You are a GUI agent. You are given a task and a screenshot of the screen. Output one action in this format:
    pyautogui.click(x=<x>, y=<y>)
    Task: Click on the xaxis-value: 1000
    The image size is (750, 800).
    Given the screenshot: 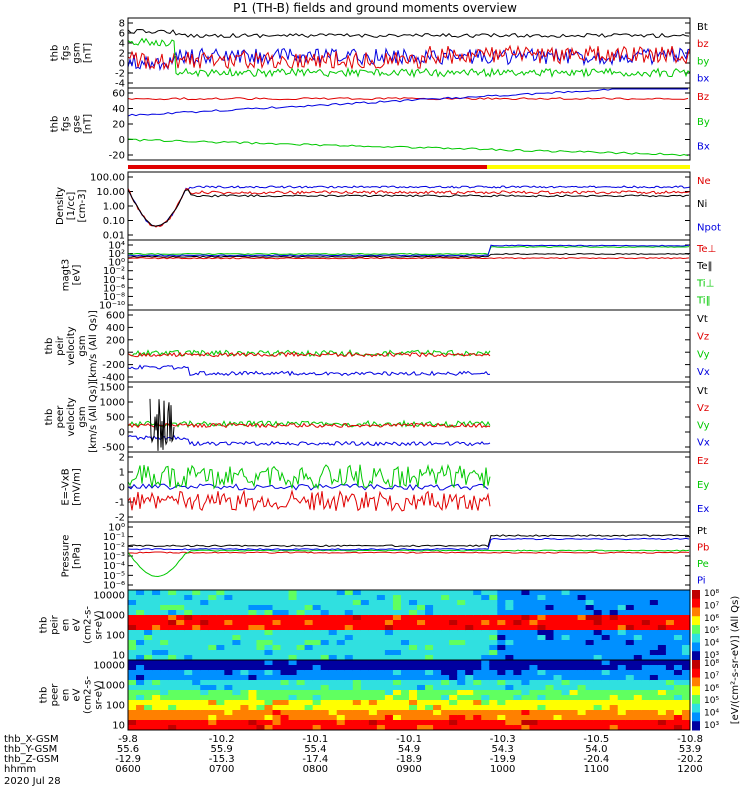 What is the action you would take?
    pyautogui.click(x=502, y=769)
    